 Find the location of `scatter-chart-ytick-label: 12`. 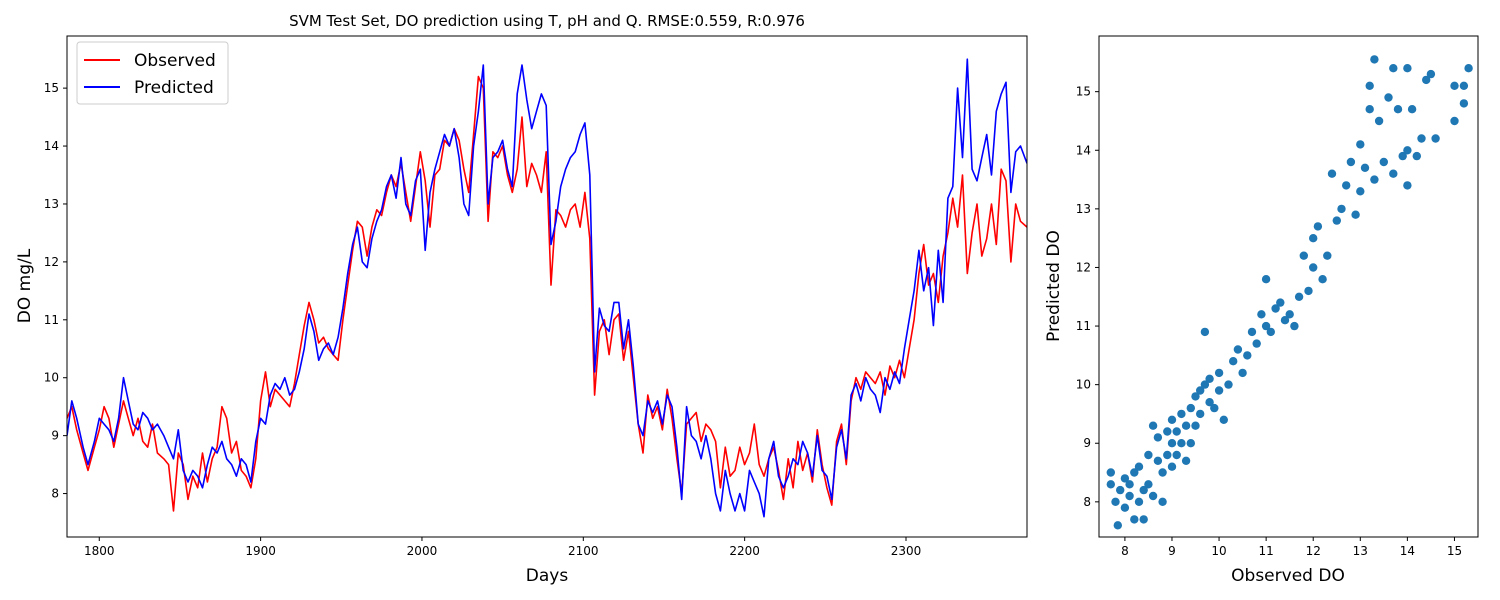

scatter-chart-ytick-label: 12 is located at coordinates (1083, 267).